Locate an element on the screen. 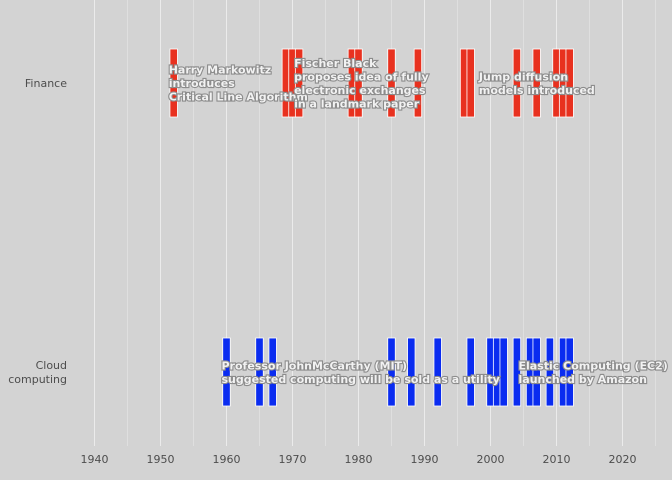 This screenshot has width=672, height=480. annotation-text: launched by Amazon is located at coordinates (583, 379).